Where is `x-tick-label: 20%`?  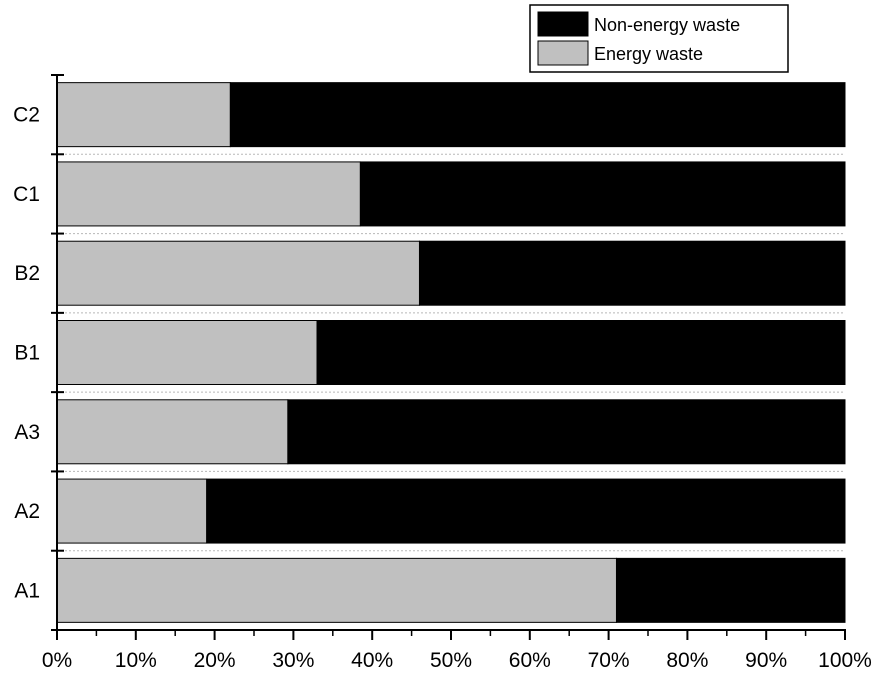 x-tick-label: 20% is located at coordinates (215, 660).